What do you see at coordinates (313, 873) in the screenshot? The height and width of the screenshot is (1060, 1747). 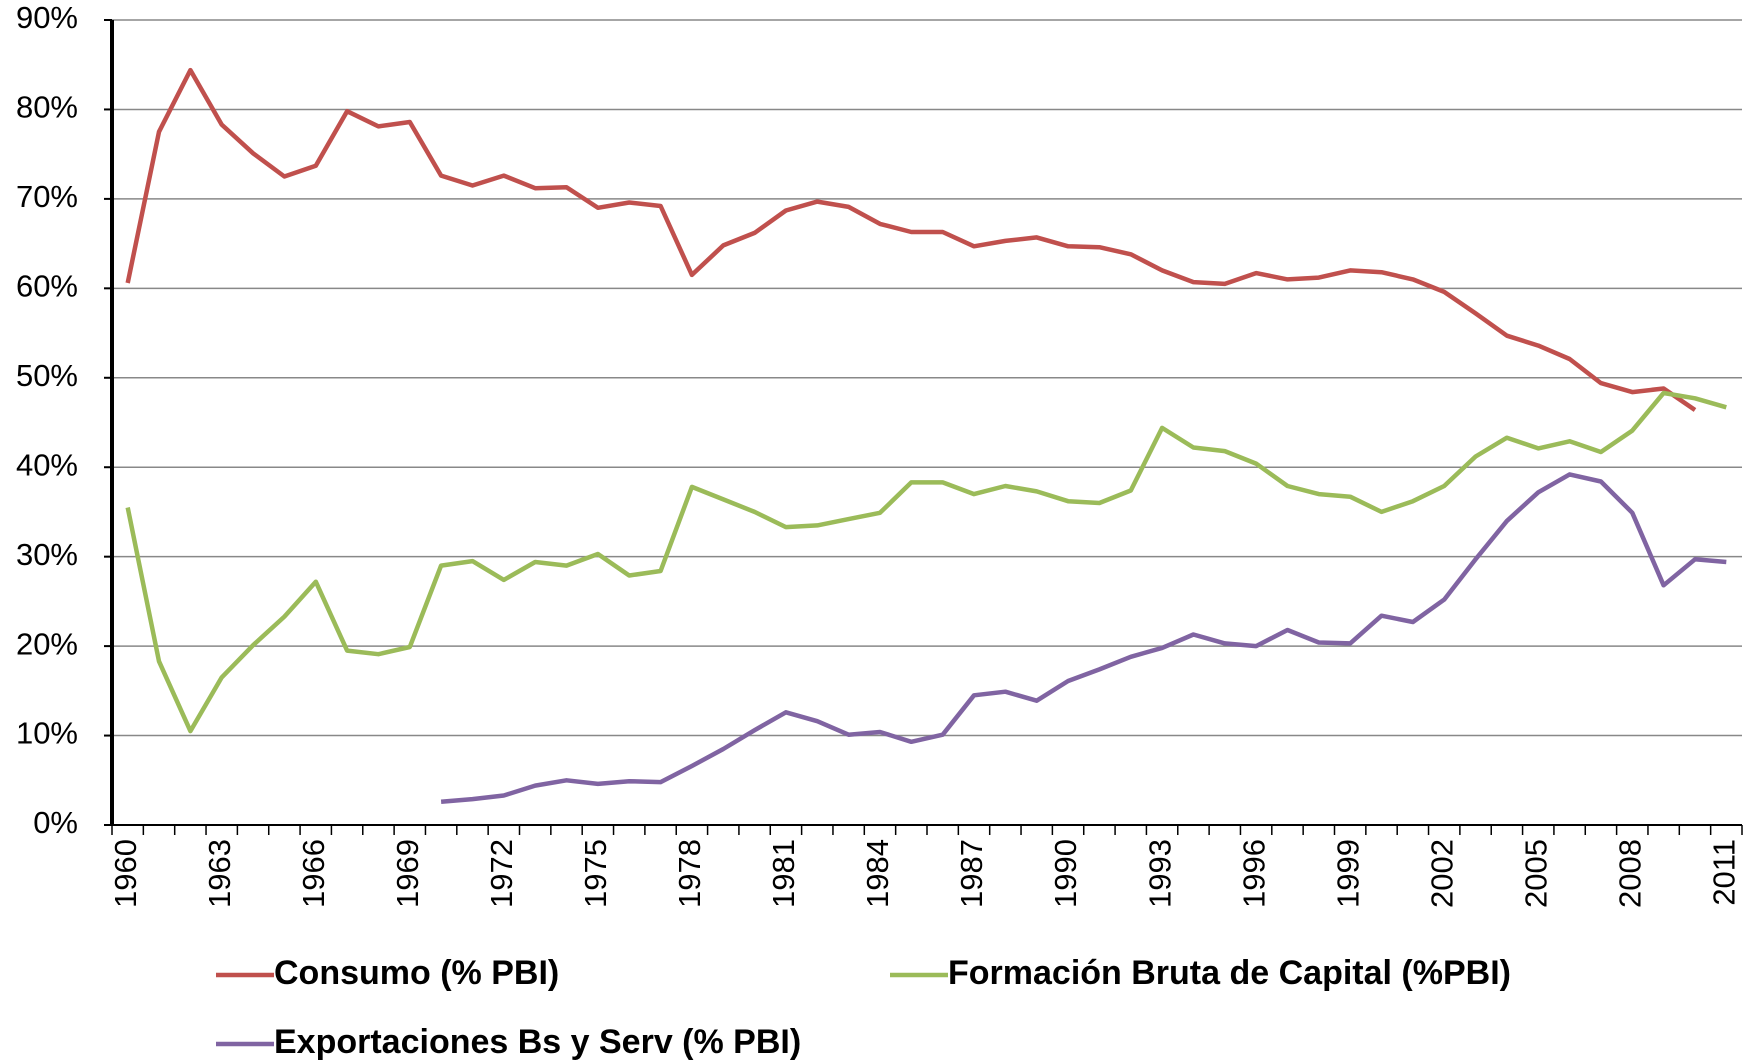 I see `x-tick-label: 1966` at bounding box center [313, 873].